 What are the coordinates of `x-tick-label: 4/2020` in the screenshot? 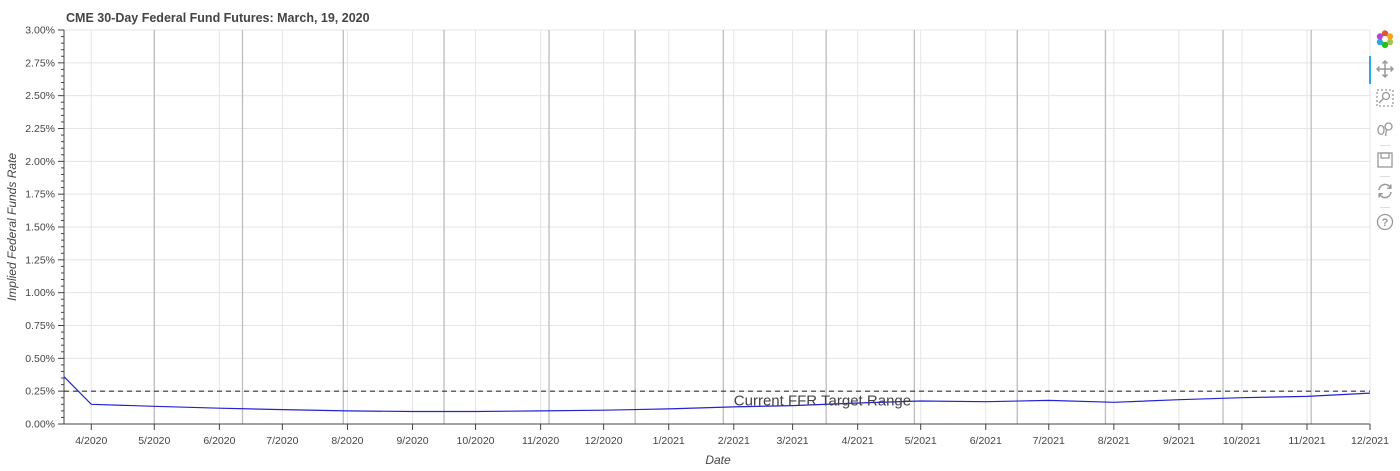 It's located at (91, 441).